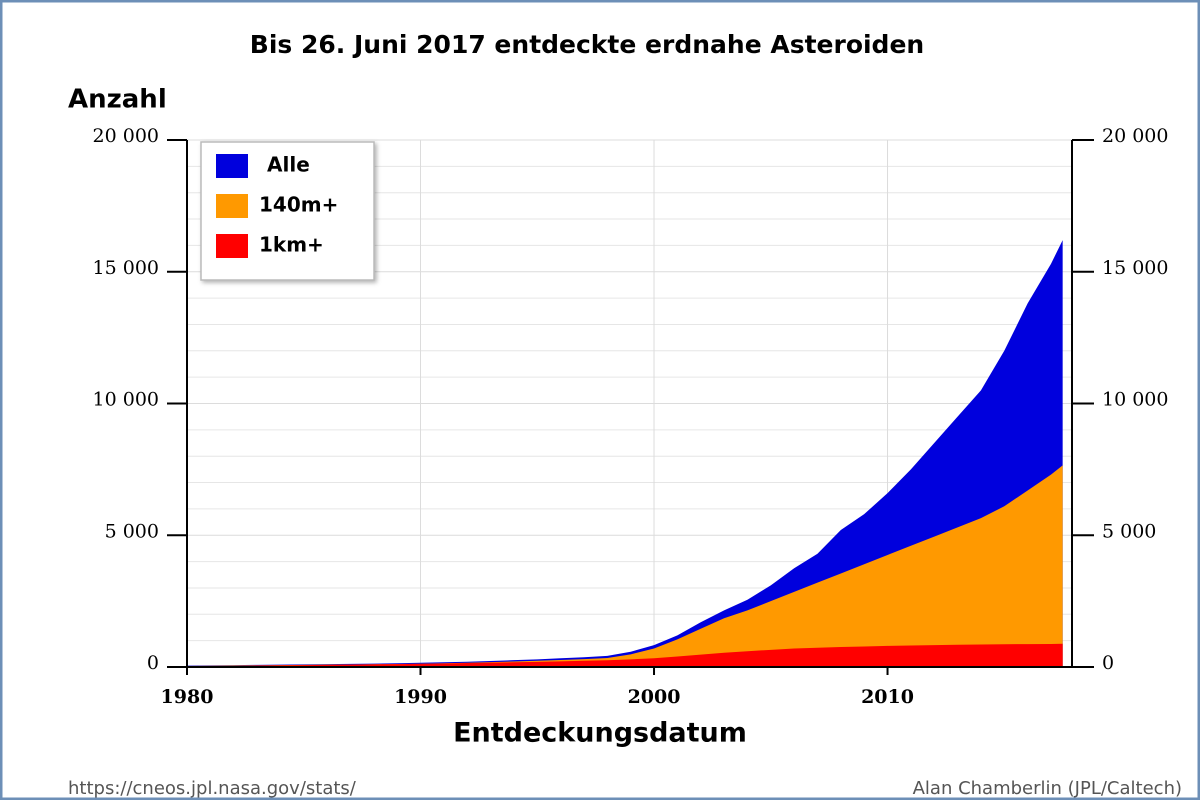 Image resolution: width=1200 pixels, height=800 pixels. What do you see at coordinates (117, 100) in the screenshot?
I see `y-axis-title: Anzahl` at bounding box center [117, 100].